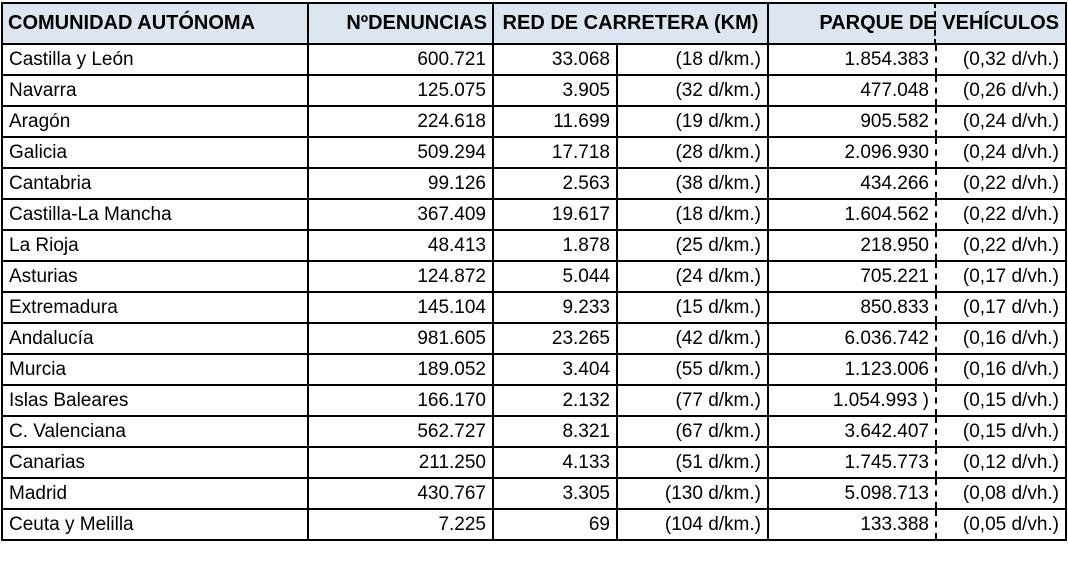 The width and height of the screenshot is (1068, 578). Describe the element at coordinates (155, 183) in the screenshot. I see `cell-comunidad: Cantabria` at that location.